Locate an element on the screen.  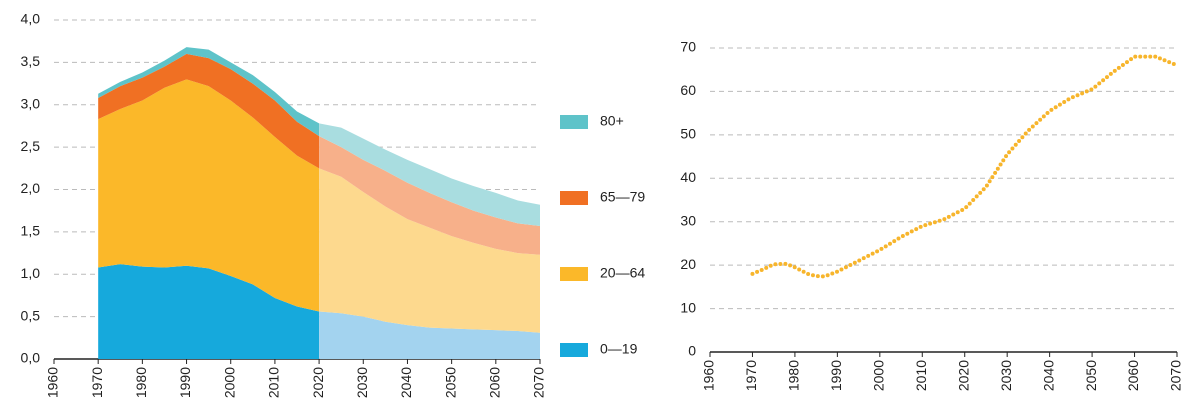
y-tick-label: 1,0 is located at coordinates (31, 273).